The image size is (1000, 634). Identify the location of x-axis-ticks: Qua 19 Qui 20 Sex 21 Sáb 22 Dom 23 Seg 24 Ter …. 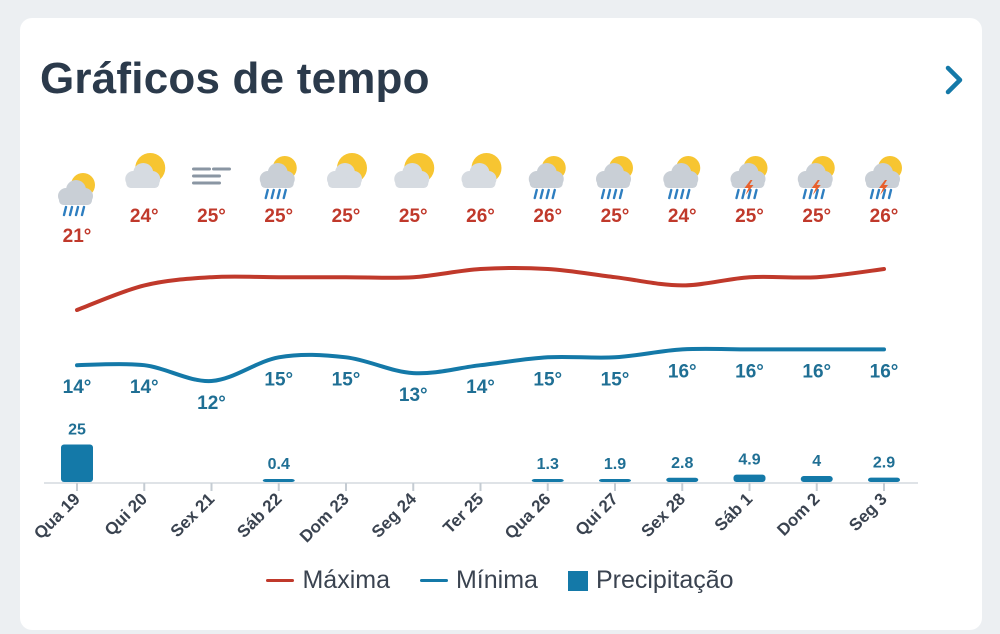
(460, 514).